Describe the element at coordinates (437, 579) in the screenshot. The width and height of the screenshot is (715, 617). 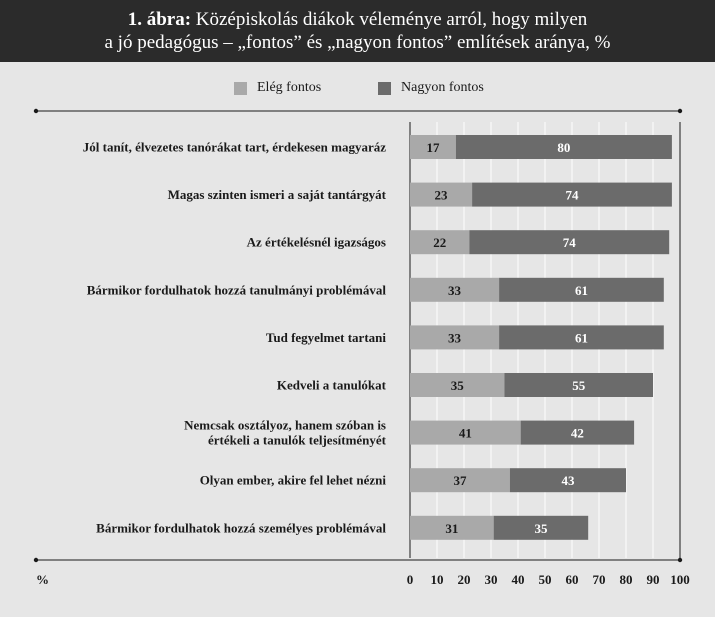
I see `x-tick-label-10: 10` at that location.